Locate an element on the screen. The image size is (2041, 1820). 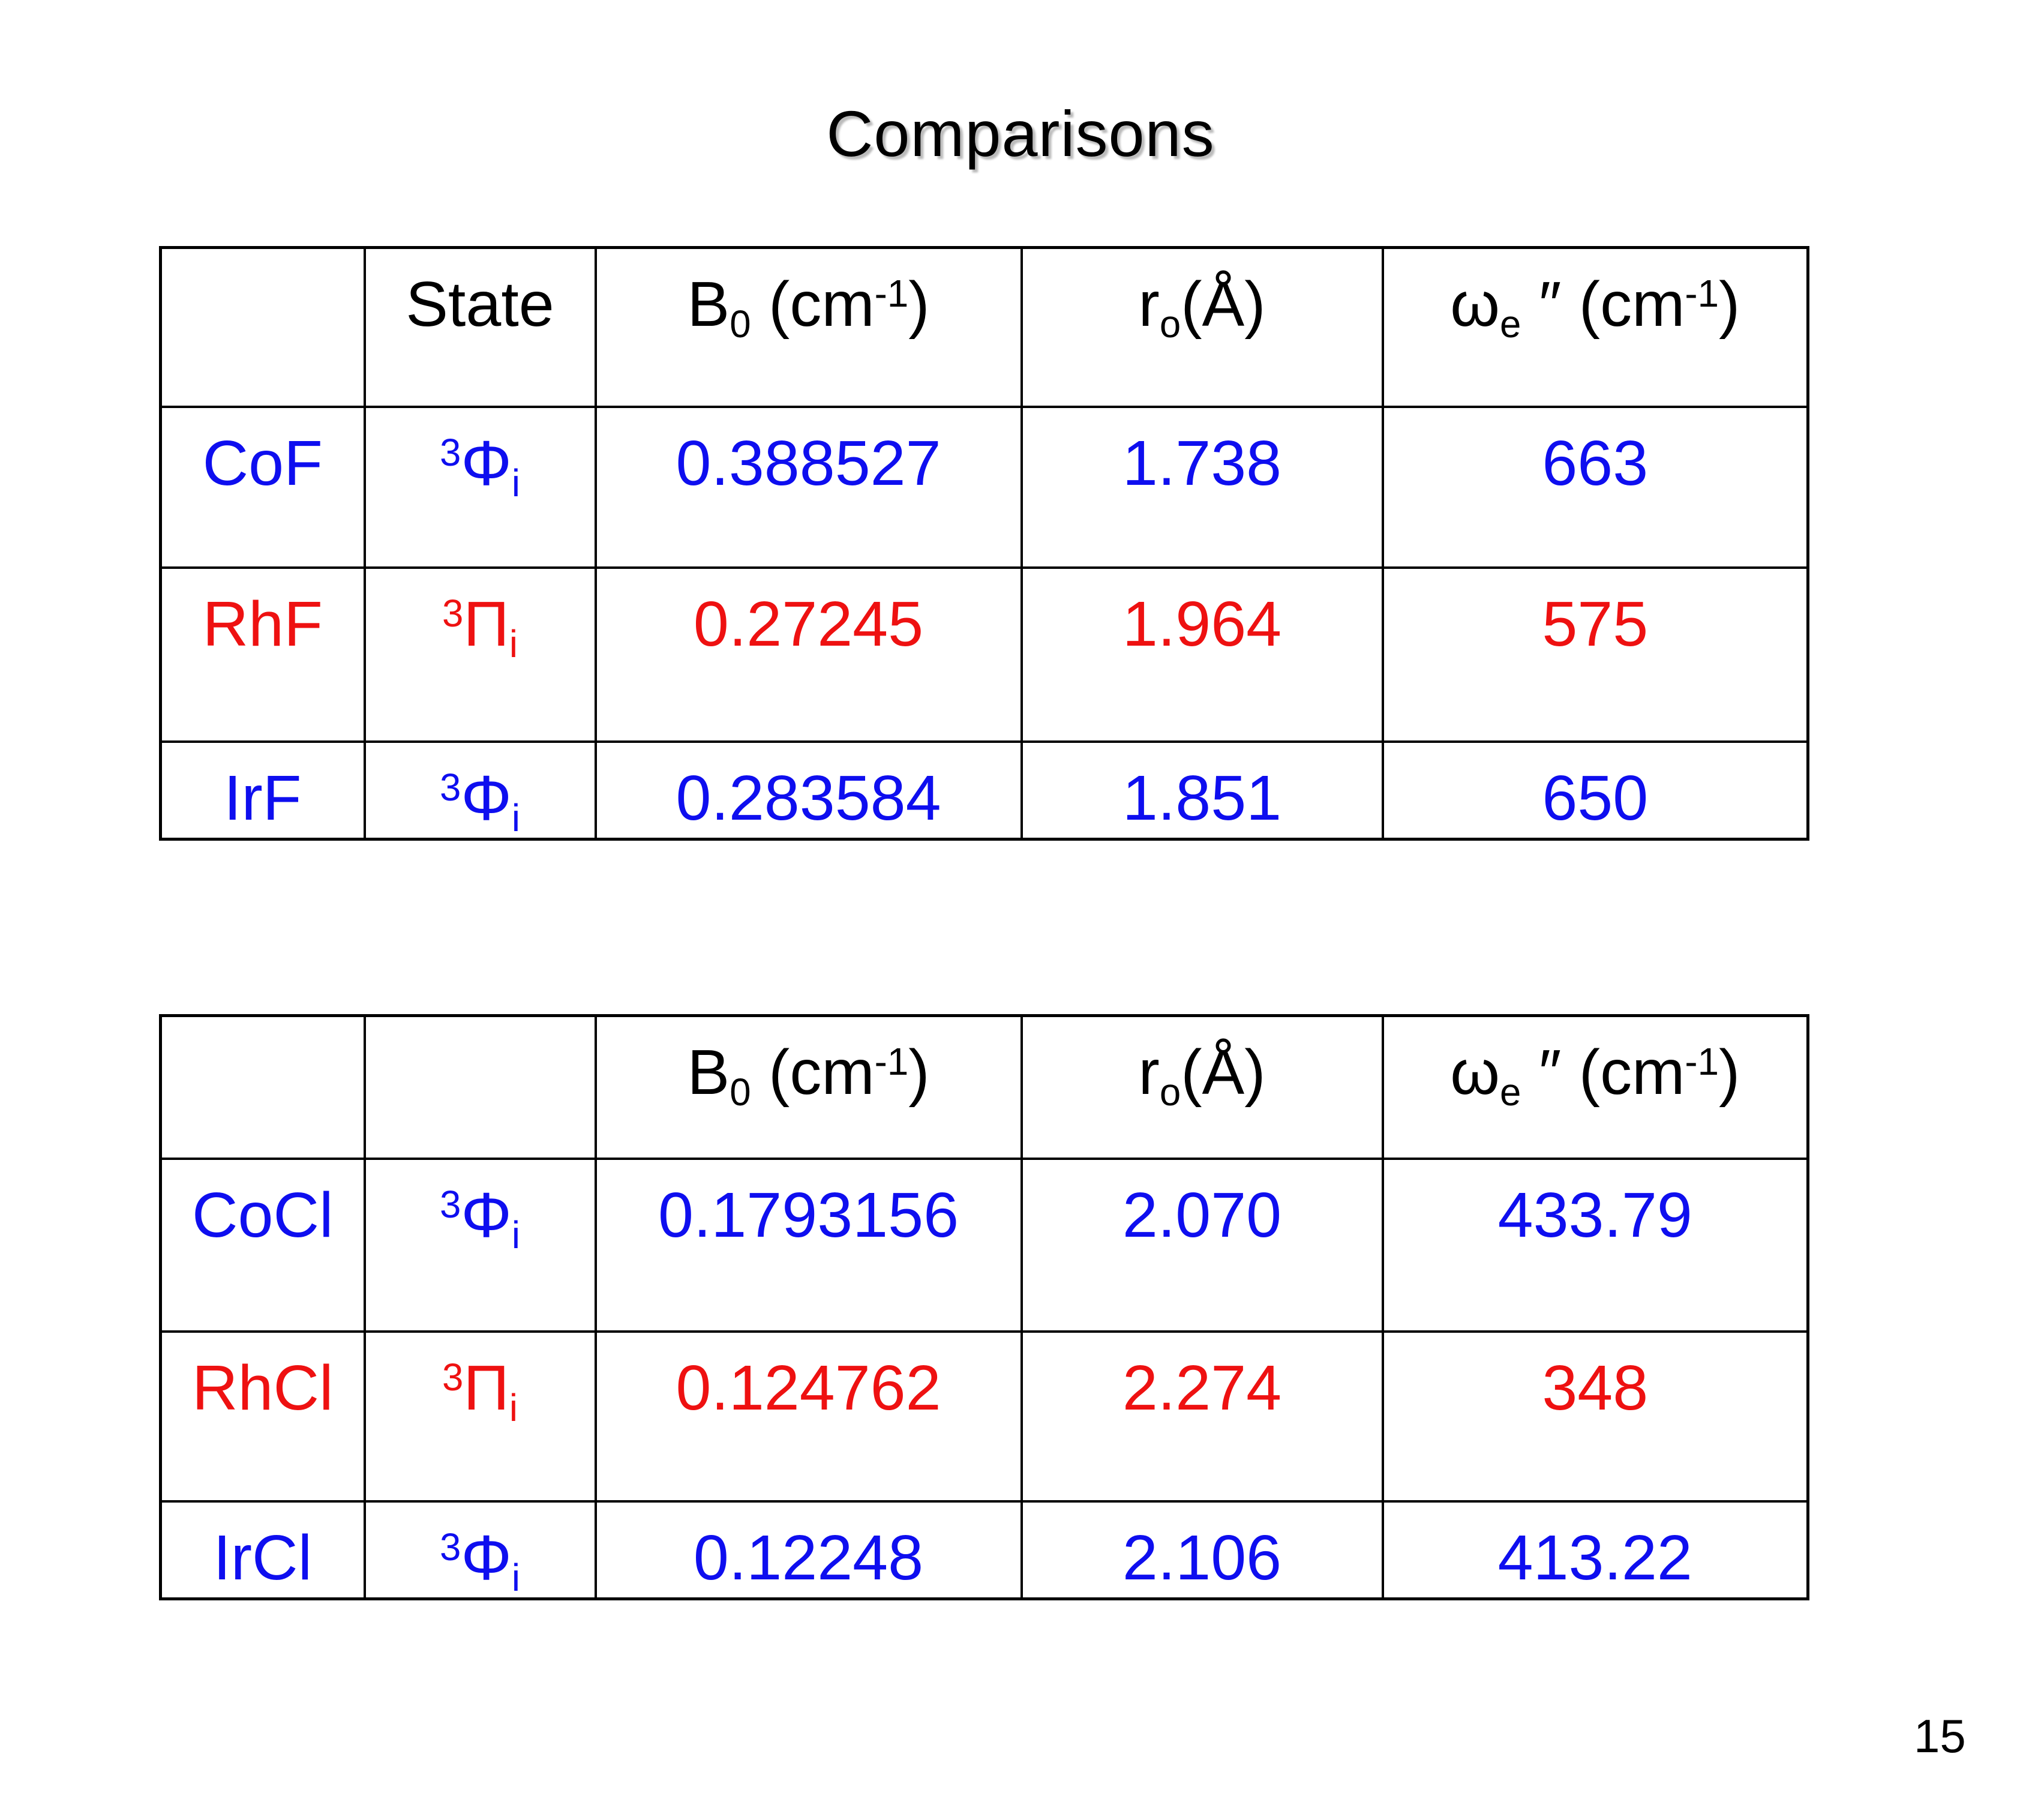
text: 0.283584 is located at coordinates (808, 798).